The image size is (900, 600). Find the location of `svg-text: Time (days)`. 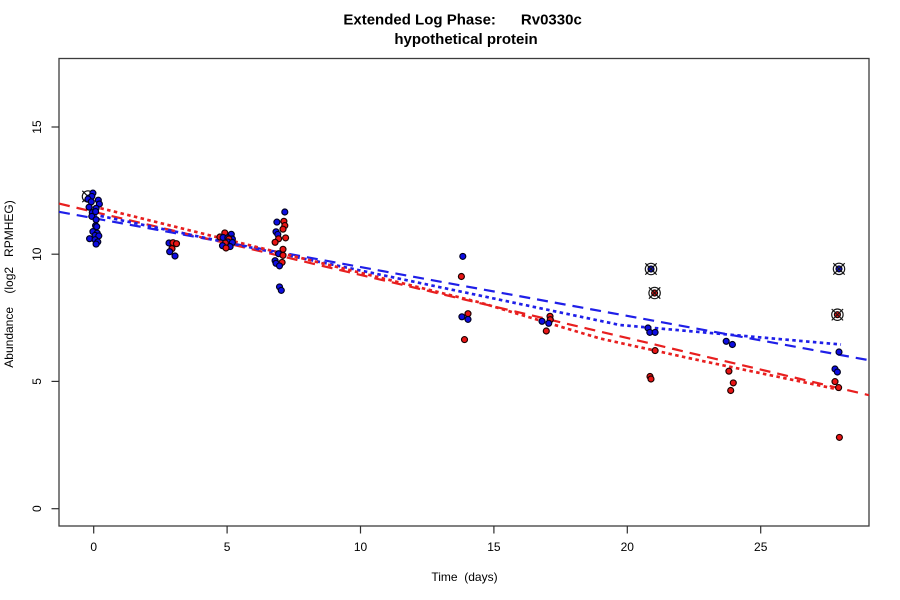

svg-text: Time (days) is located at coordinates (464, 577).